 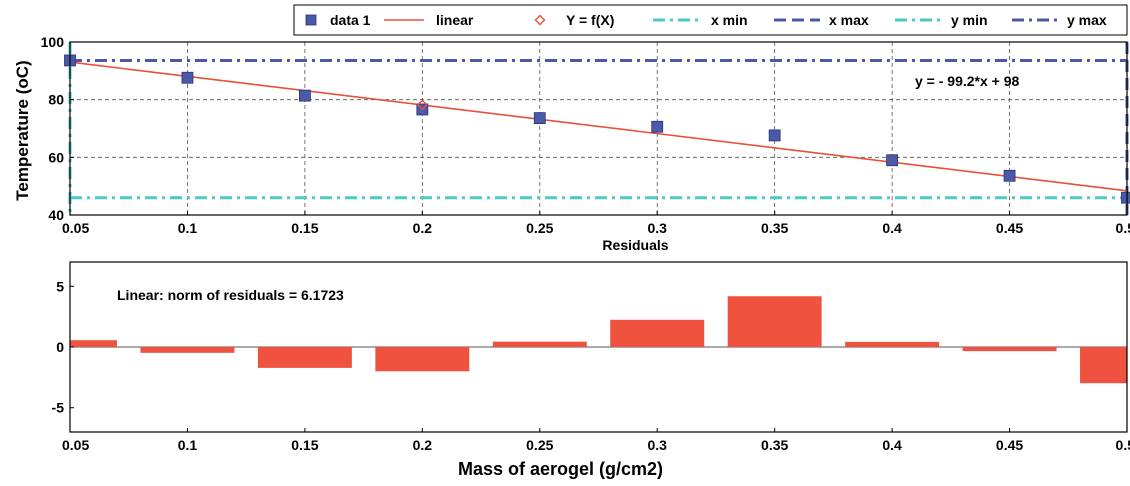 I want to click on residuals-xtick-label: 0.05, so click(x=75, y=445).